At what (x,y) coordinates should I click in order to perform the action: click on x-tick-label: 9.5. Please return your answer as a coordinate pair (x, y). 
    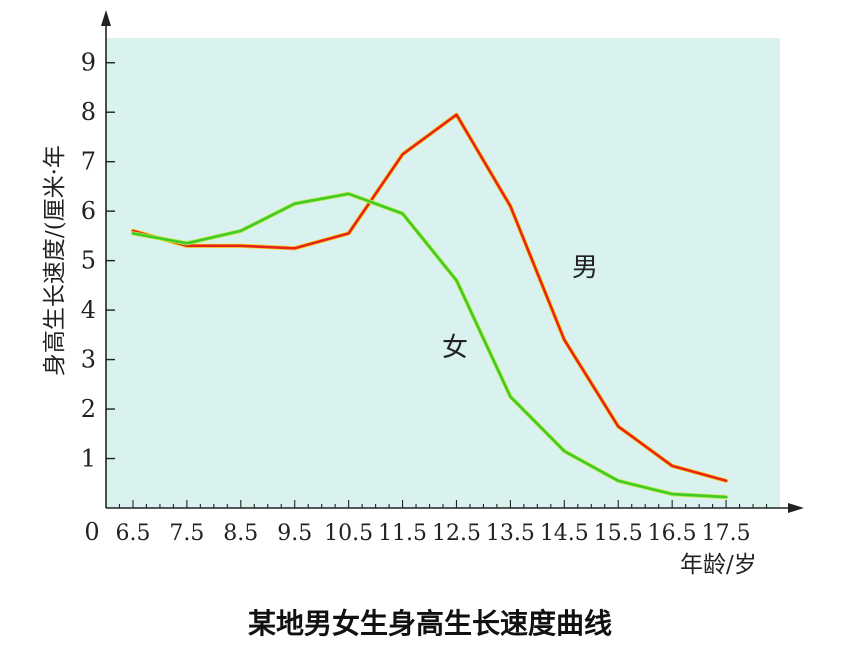
    Looking at the image, I should click on (294, 533).